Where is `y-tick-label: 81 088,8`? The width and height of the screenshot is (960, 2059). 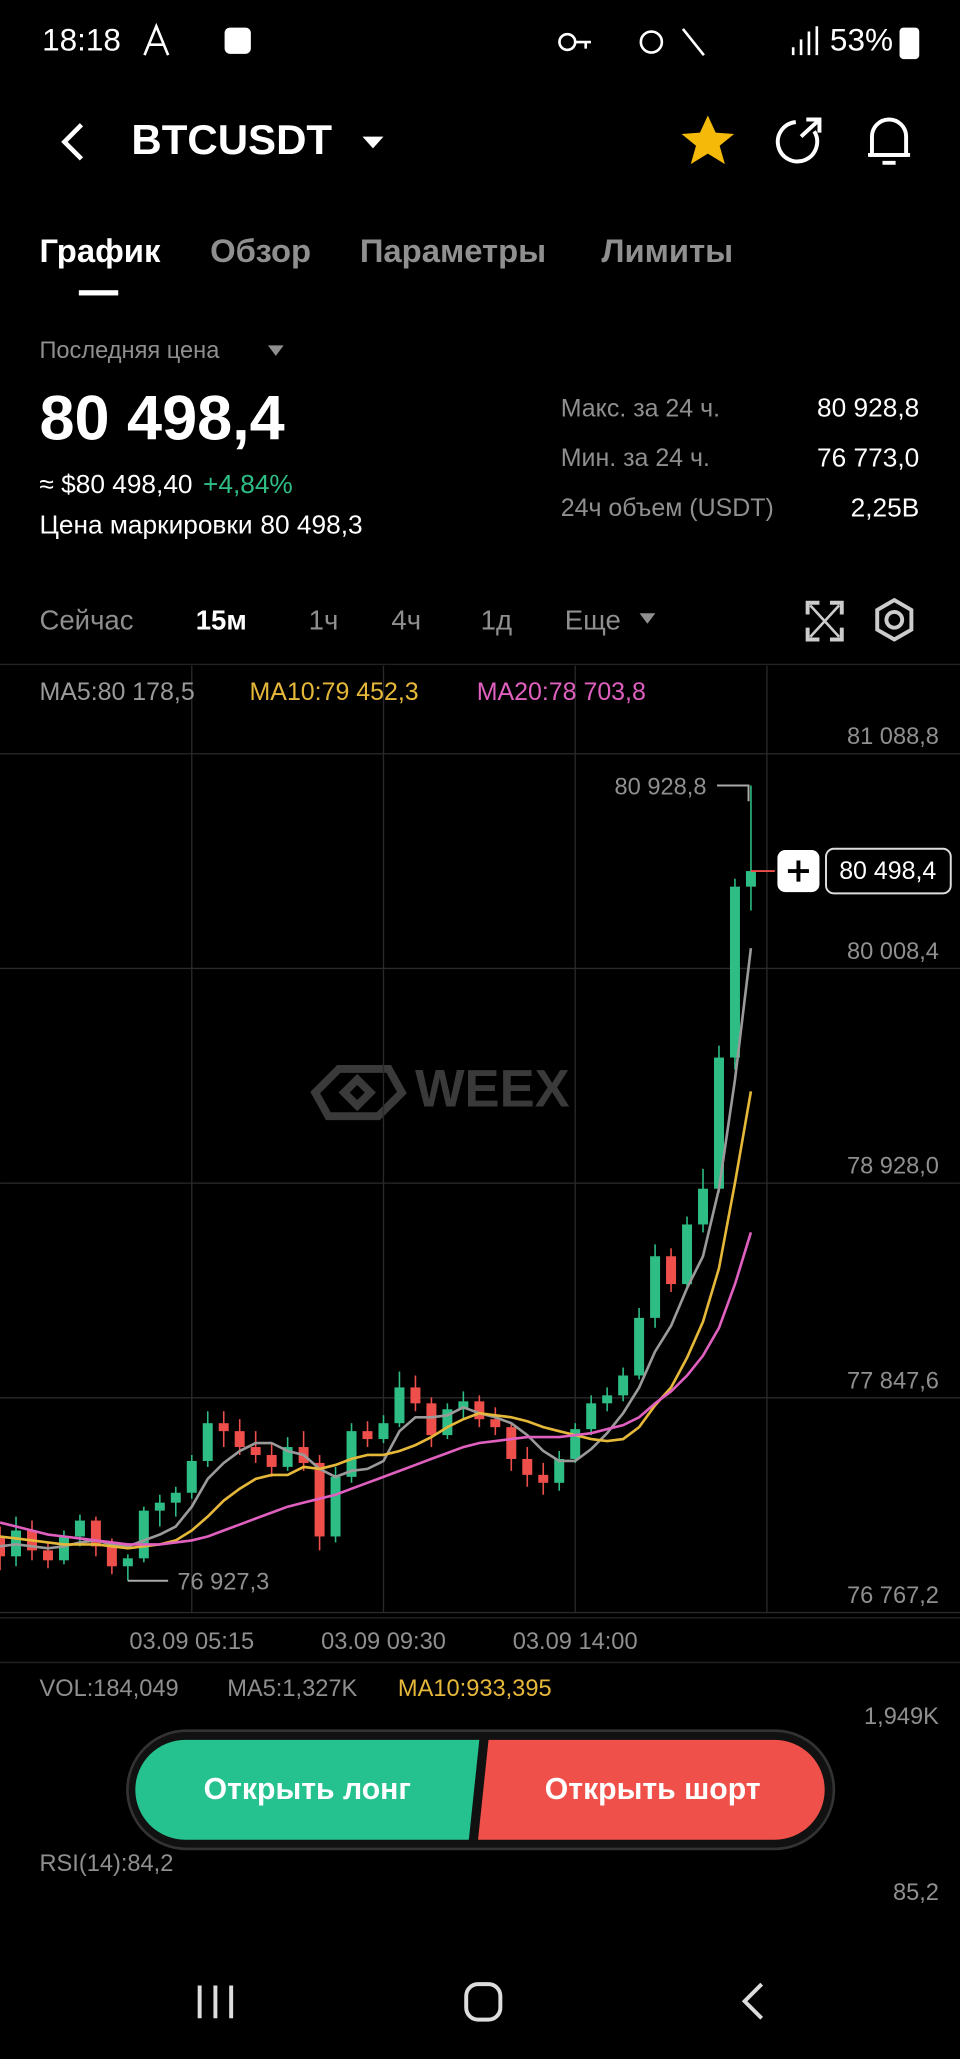
y-tick-label: 81 088,8 is located at coordinates (893, 737).